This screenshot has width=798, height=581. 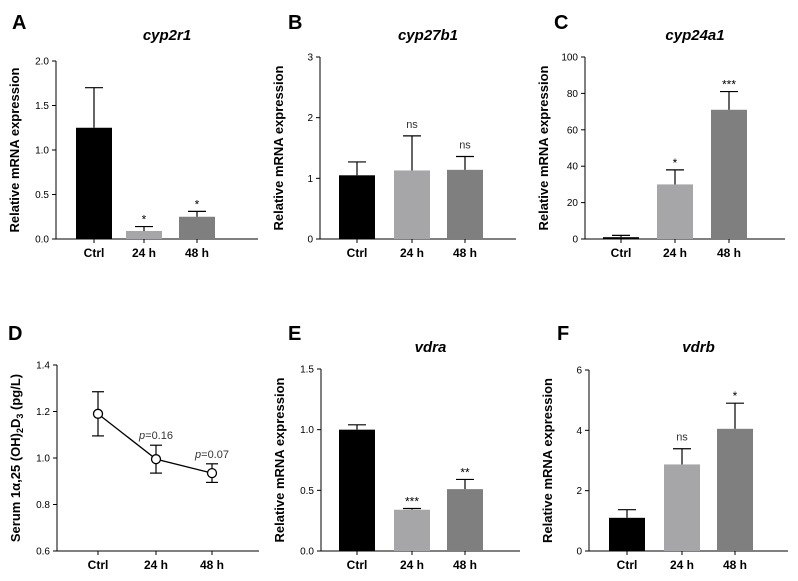 What do you see at coordinates (573, 203) in the screenshot?
I see `y-tick-label: 20` at bounding box center [573, 203].